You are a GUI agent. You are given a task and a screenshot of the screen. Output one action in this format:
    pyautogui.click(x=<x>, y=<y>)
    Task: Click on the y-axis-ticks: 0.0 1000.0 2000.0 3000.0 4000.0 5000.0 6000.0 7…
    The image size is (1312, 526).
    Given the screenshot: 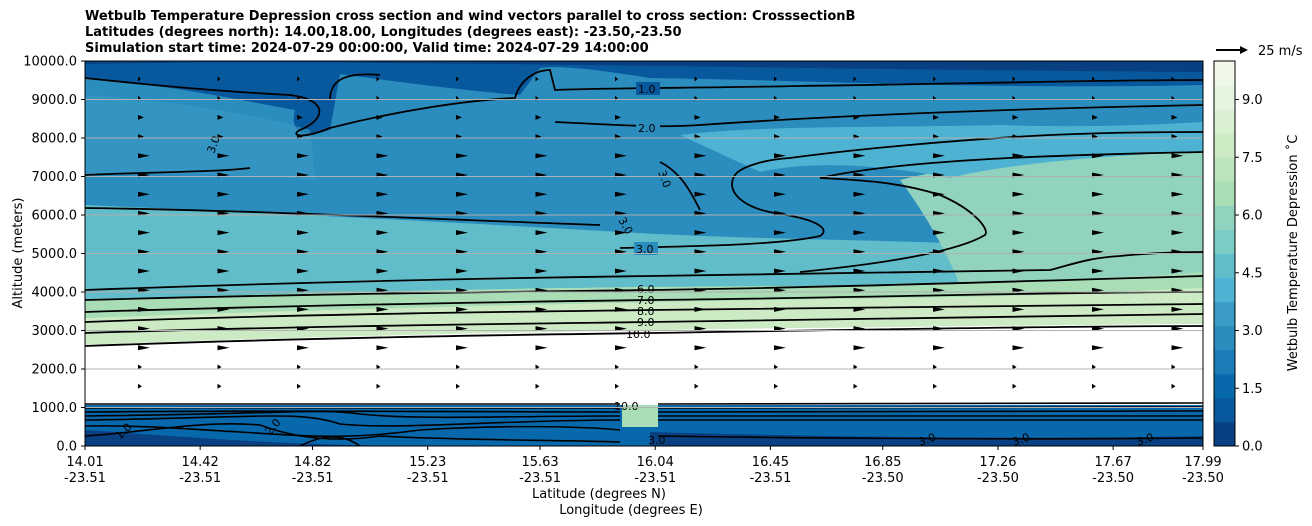 What is the action you would take?
    pyautogui.click(x=54, y=255)
    